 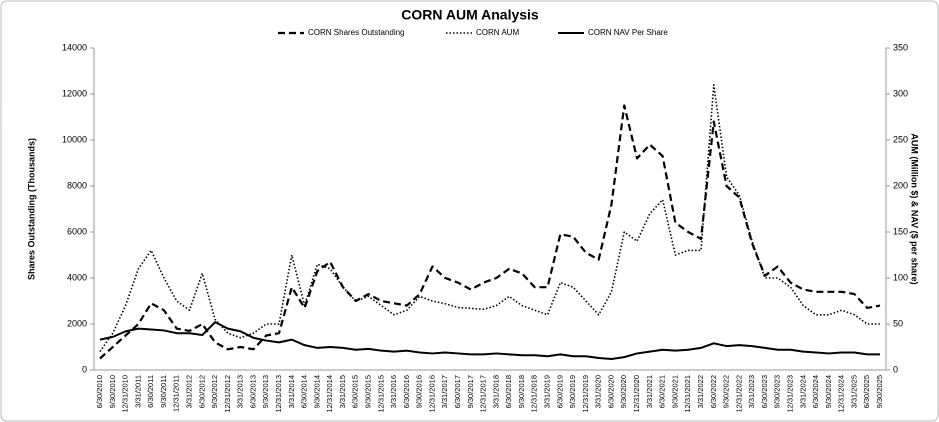 I want to click on x-tick-label: 3/31/2020, so click(x=598, y=391).